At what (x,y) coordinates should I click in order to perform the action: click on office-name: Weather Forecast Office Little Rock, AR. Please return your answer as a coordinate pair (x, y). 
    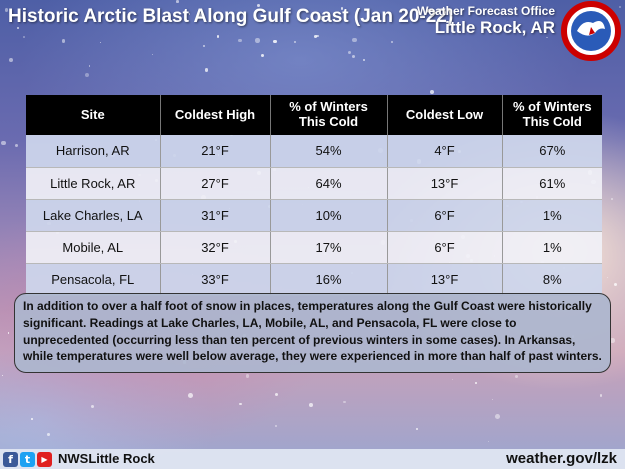
    Looking at the image, I should click on (486, 21).